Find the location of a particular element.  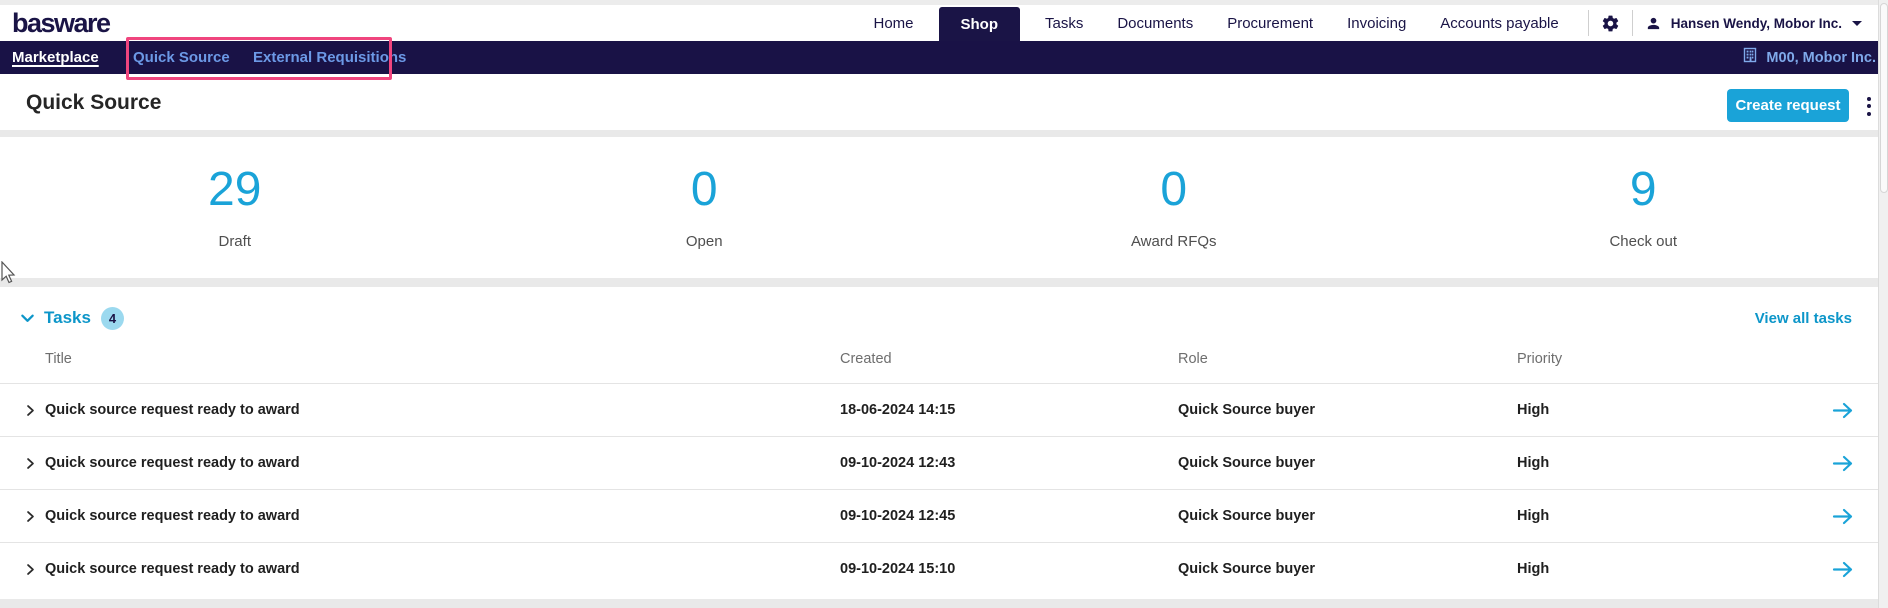

user-name: Hansen Wendy, Mobor Inc. is located at coordinates (1756, 23).